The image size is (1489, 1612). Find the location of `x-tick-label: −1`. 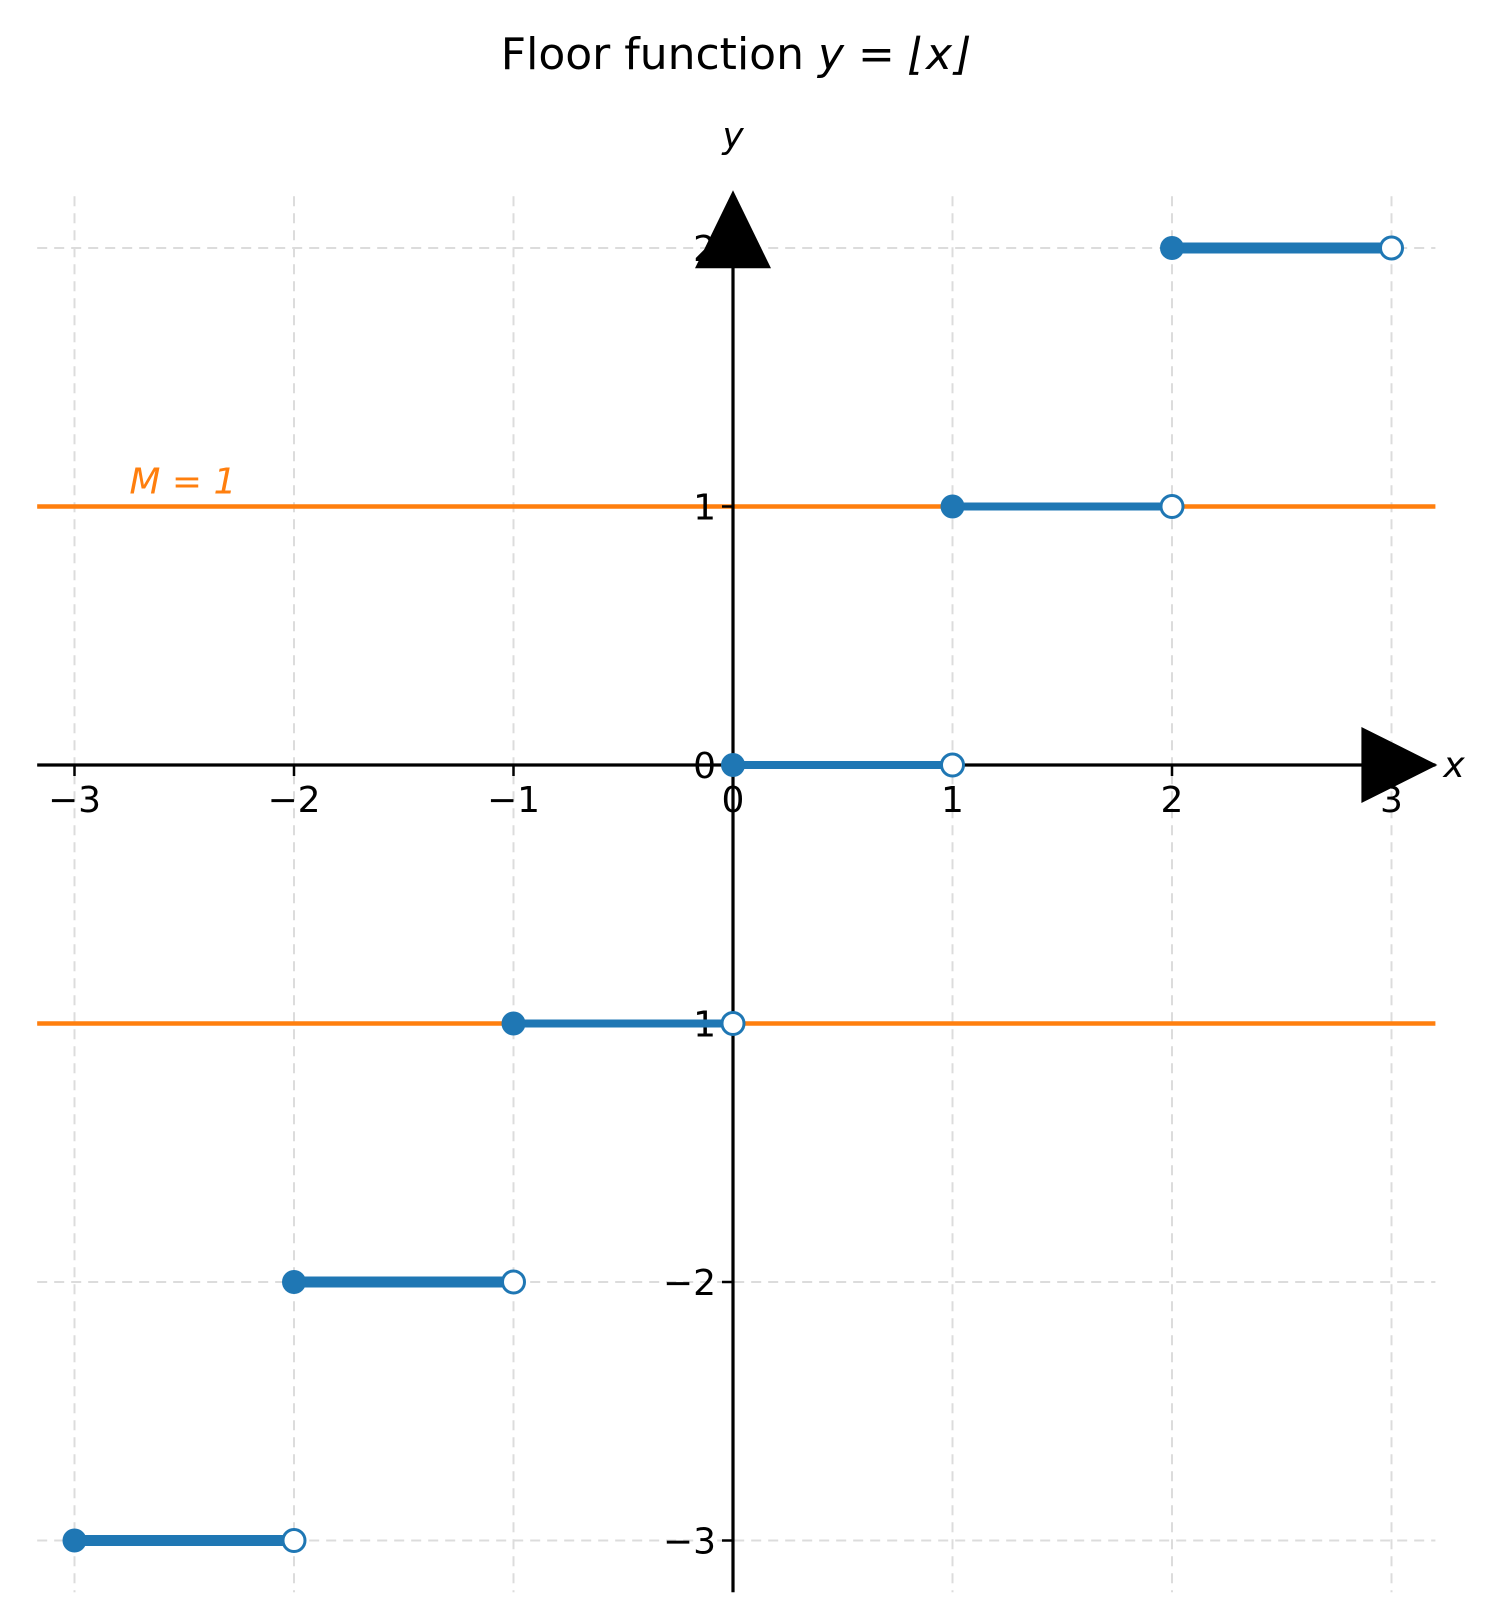

x-tick-label: −1 is located at coordinates (513, 800).